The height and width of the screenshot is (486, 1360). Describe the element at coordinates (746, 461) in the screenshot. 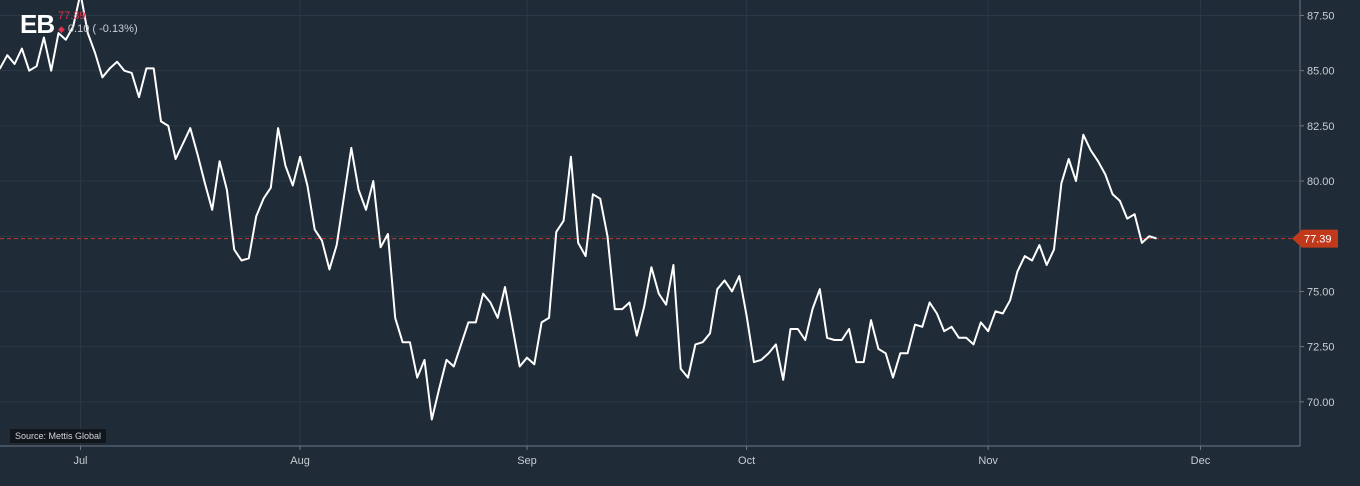

I see `x-tick-label: Oct` at that location.